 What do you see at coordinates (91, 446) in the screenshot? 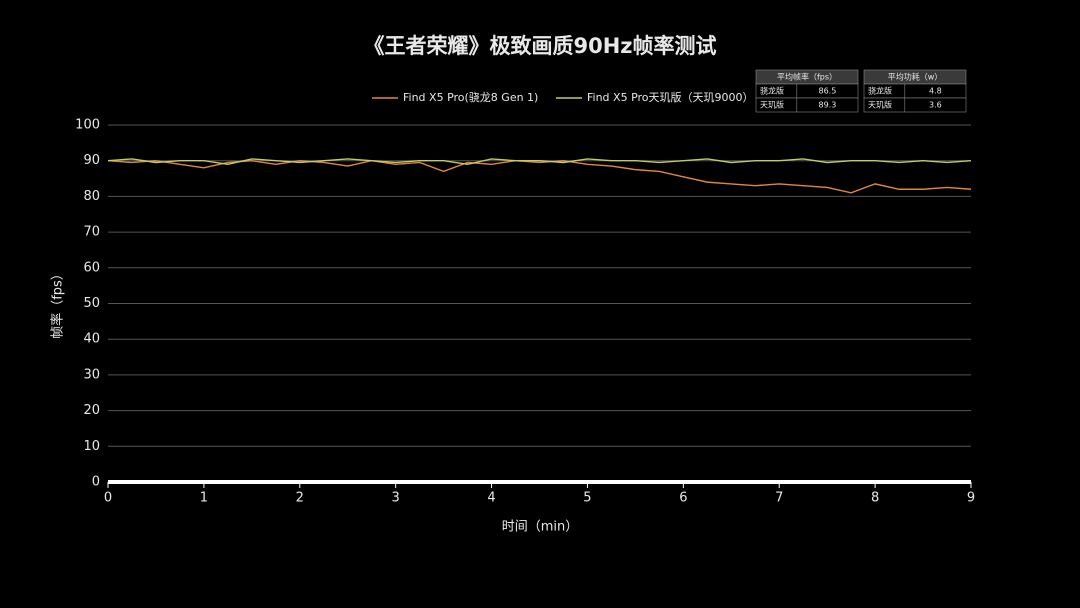
I see `y-tick-label: 10` at bounding box center [91, 446].